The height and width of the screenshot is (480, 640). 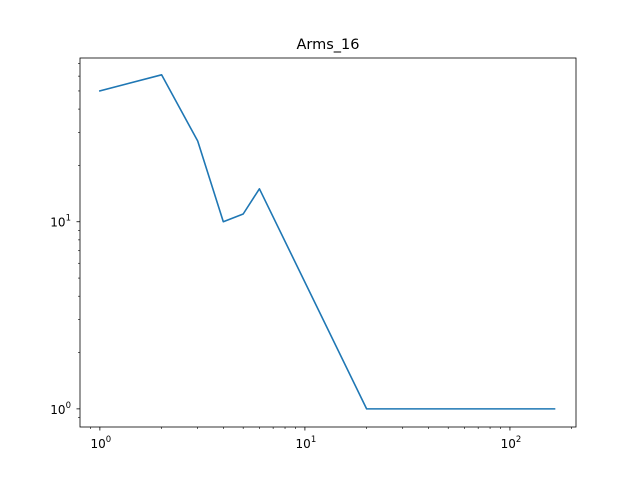 I want to click on y-tick-label-exponent: 0, so click(x=68, y=406).